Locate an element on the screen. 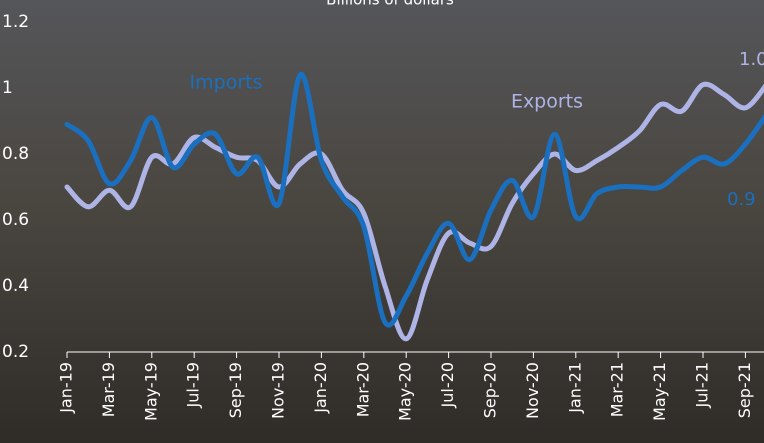 The image size is (764, 443). x-tick-label: Jan-21 is located at coordinates (574, 388).